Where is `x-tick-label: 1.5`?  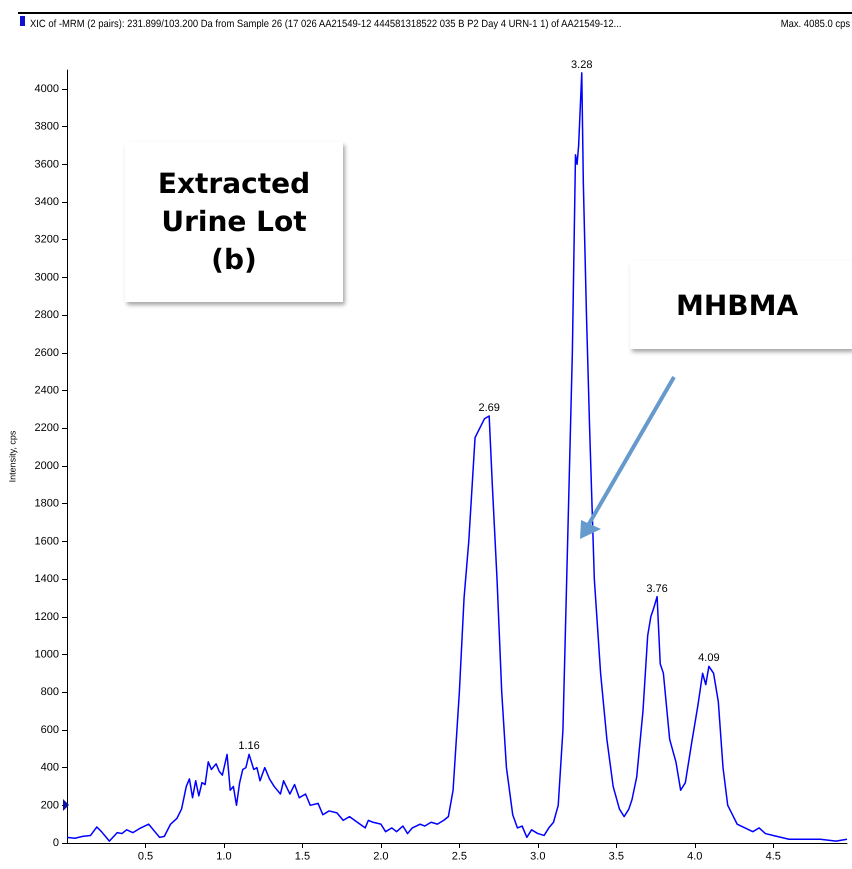 x-tick-label: 1.5 is located at coordinates (302, 856).